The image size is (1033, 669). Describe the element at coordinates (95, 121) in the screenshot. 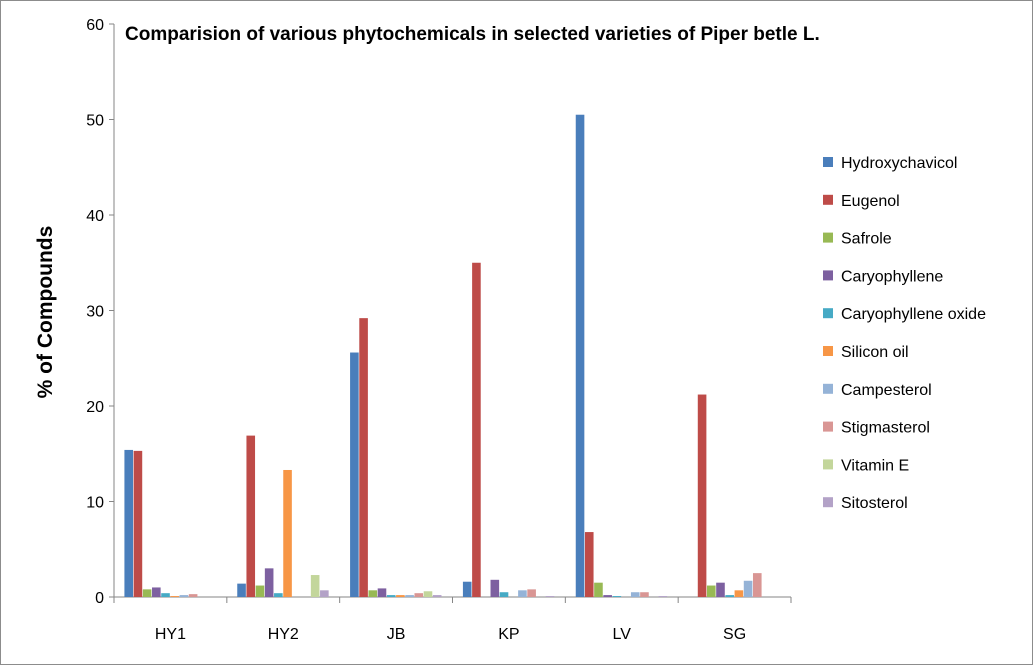

I see `y-tick-label: 50` at that location.